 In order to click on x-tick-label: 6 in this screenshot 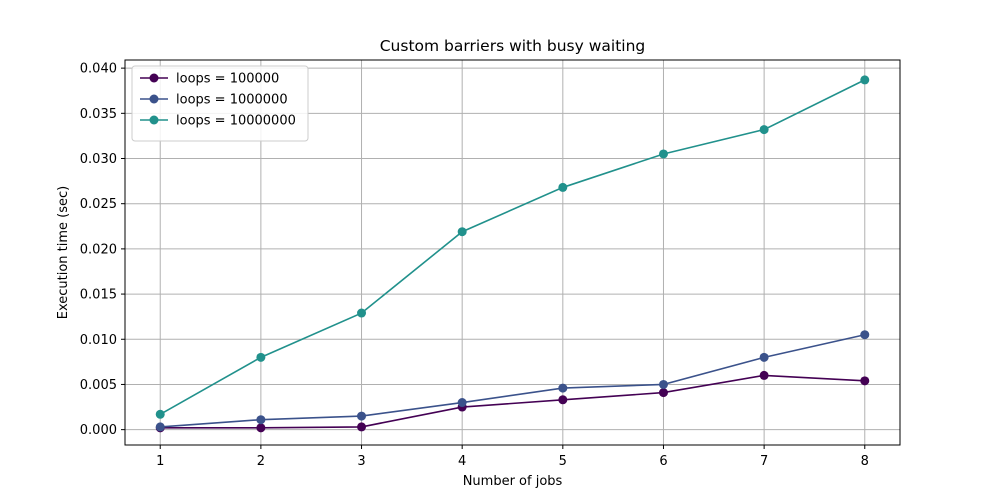, I will do `click(663, 461)`.